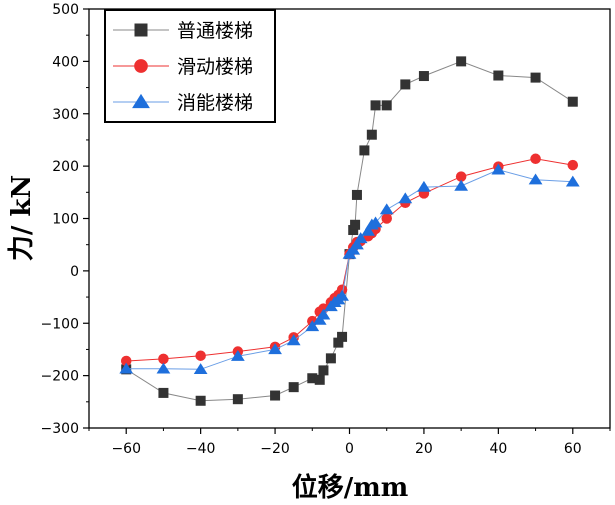 Image resolution: width=615 pixels, height=505 pixels. I want to click on y-tick-label: 200, so click(65, 167).